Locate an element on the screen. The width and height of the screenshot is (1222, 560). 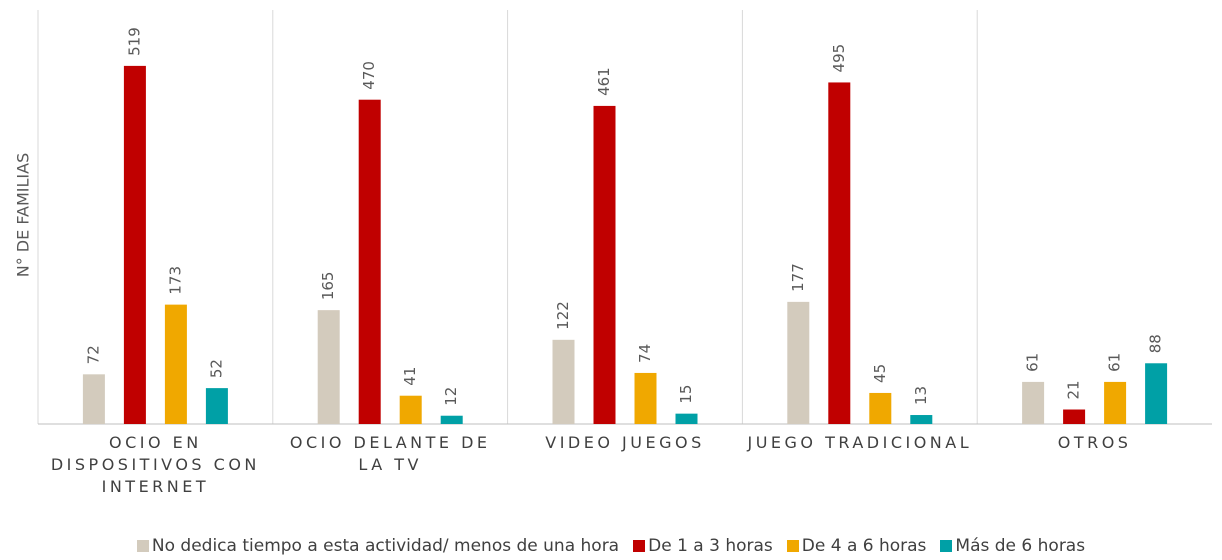
x-tick-label: VIDEO JUEGOS is located at coordinates (625, 442).